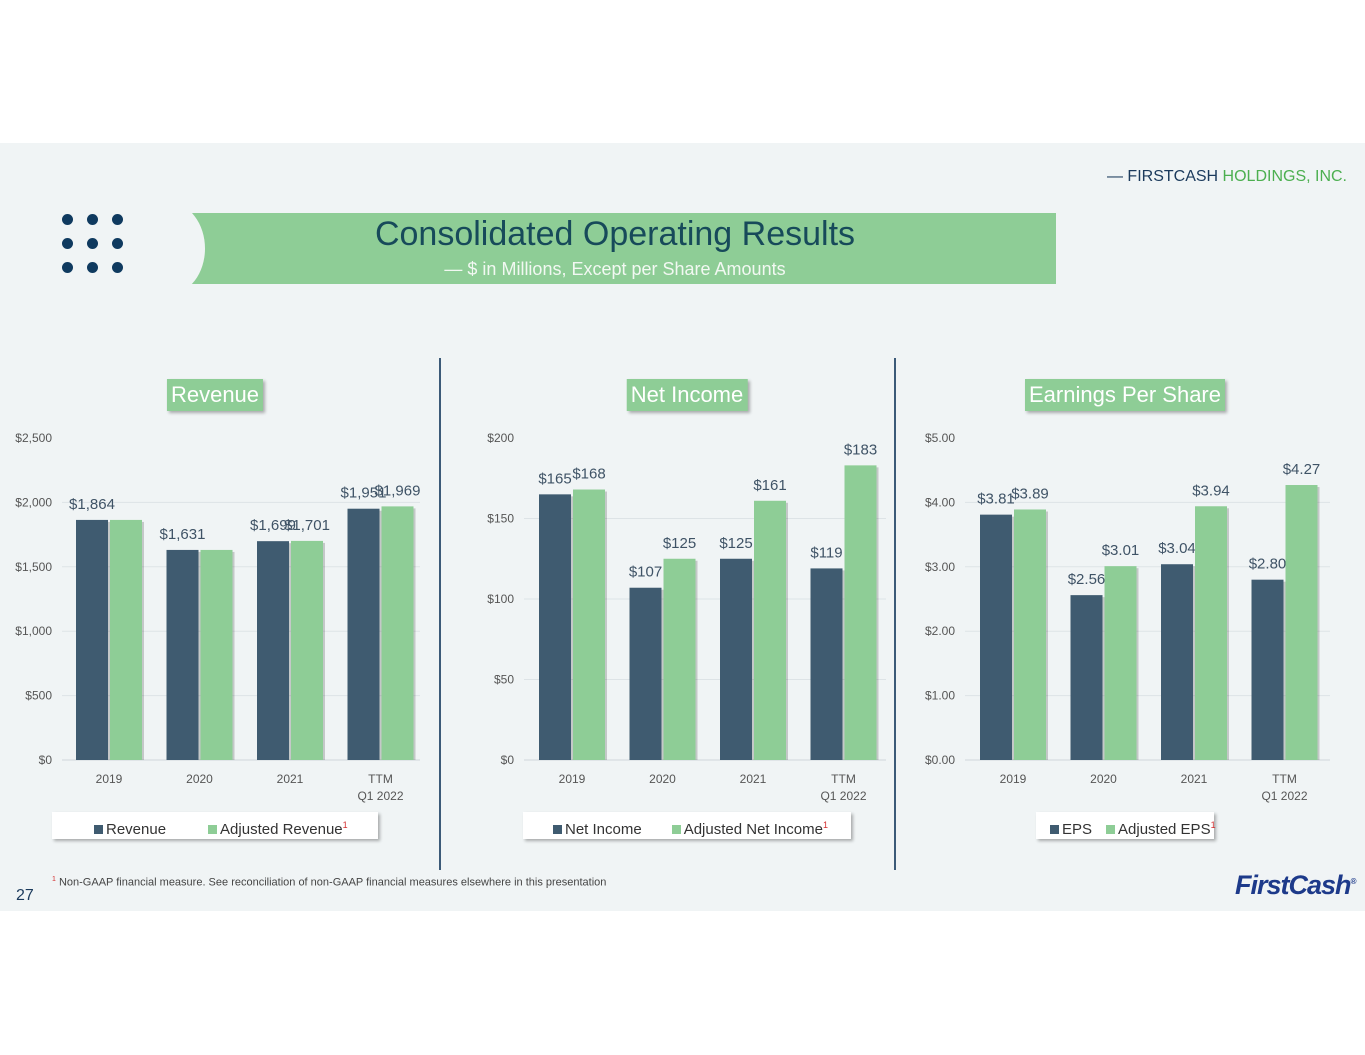 The width and height of the screenshot is (1365, 1055). Describe the element at coordinates (1211, 490) in the screenshot. I see `data-label: $3.94` at that location.